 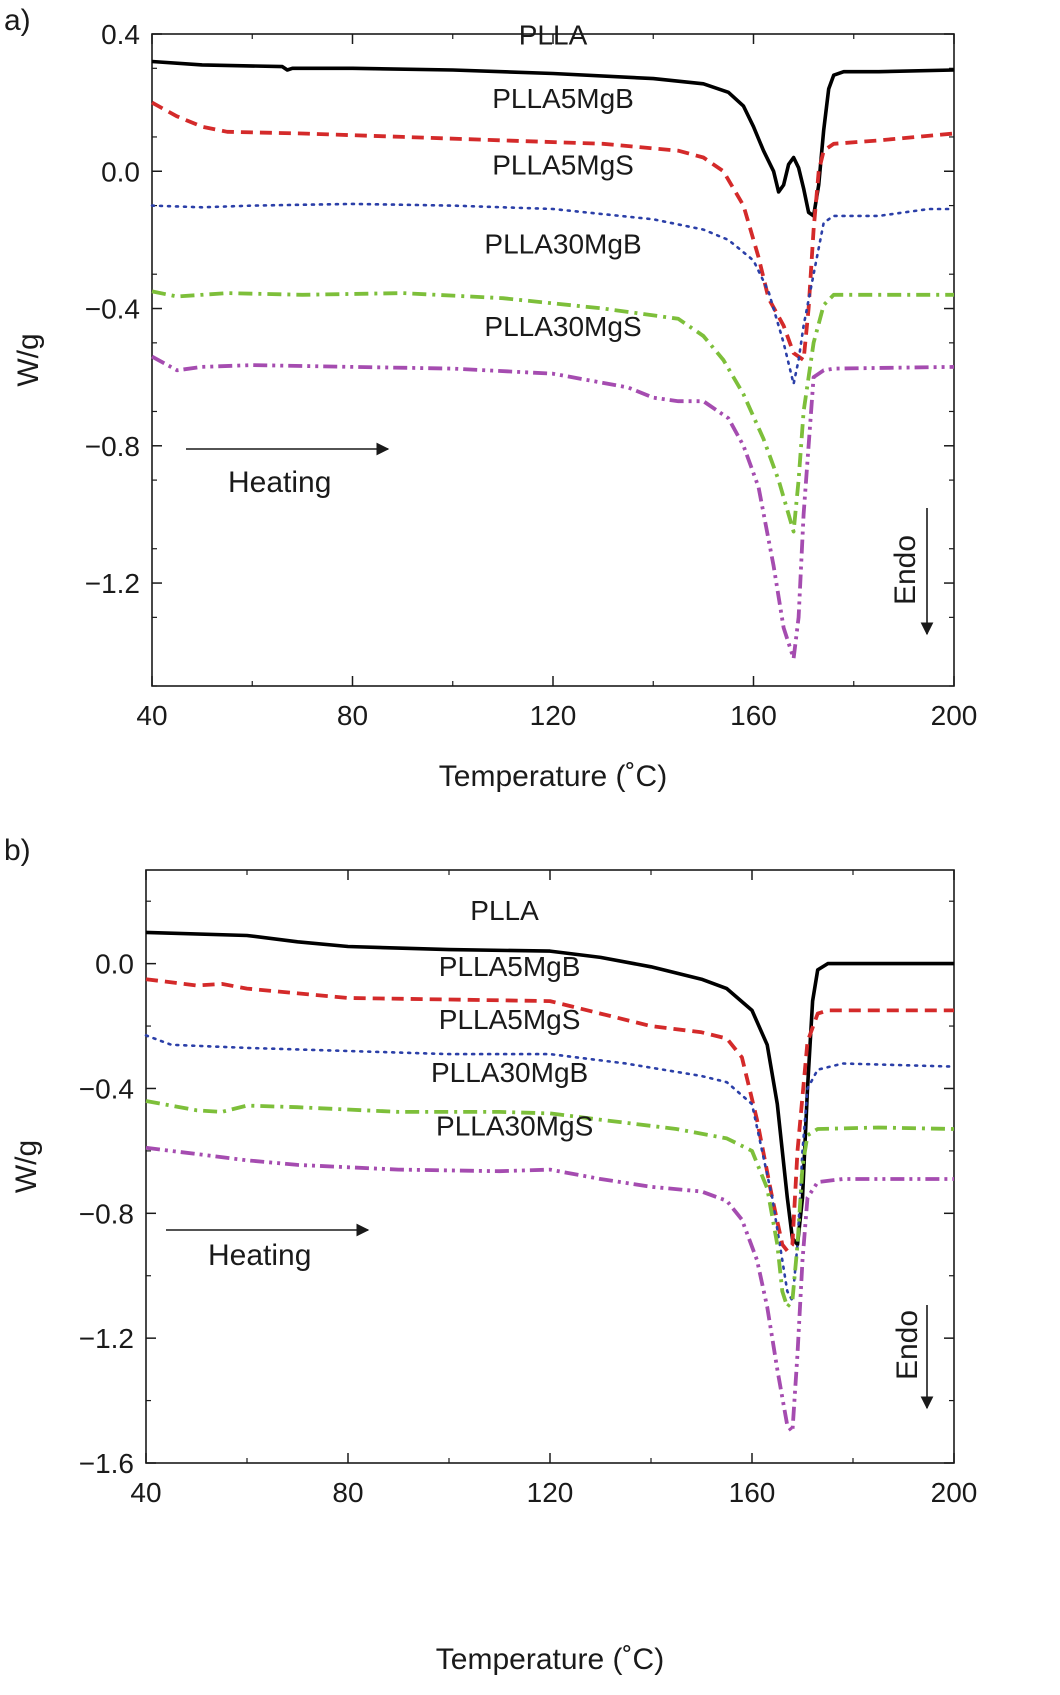 What do you see at coordinates (120, 34) in the screenshot?
I see `y-tick-label: 0.4` at bounding box center [120, 34].